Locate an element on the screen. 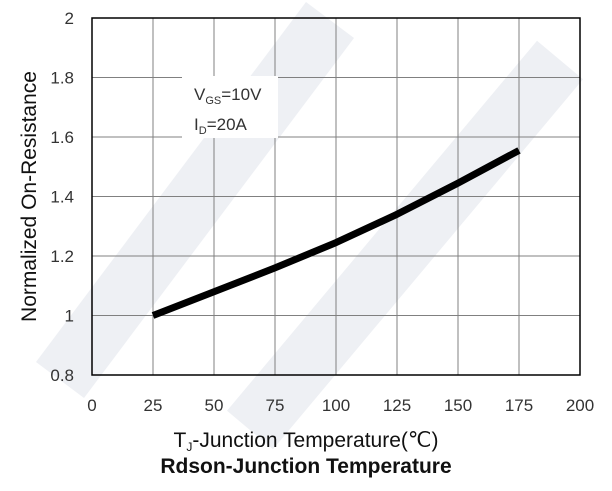 Image resolution: width=612 pixels, height=491 pixels. x-tick-label-4: 100 is located at coordinates (336, 405).